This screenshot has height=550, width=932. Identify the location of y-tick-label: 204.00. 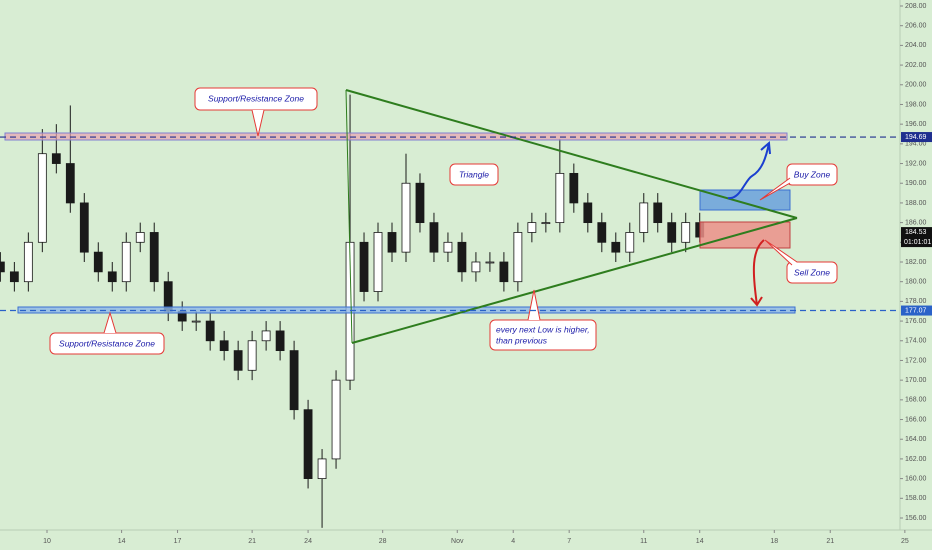
(916, 45).